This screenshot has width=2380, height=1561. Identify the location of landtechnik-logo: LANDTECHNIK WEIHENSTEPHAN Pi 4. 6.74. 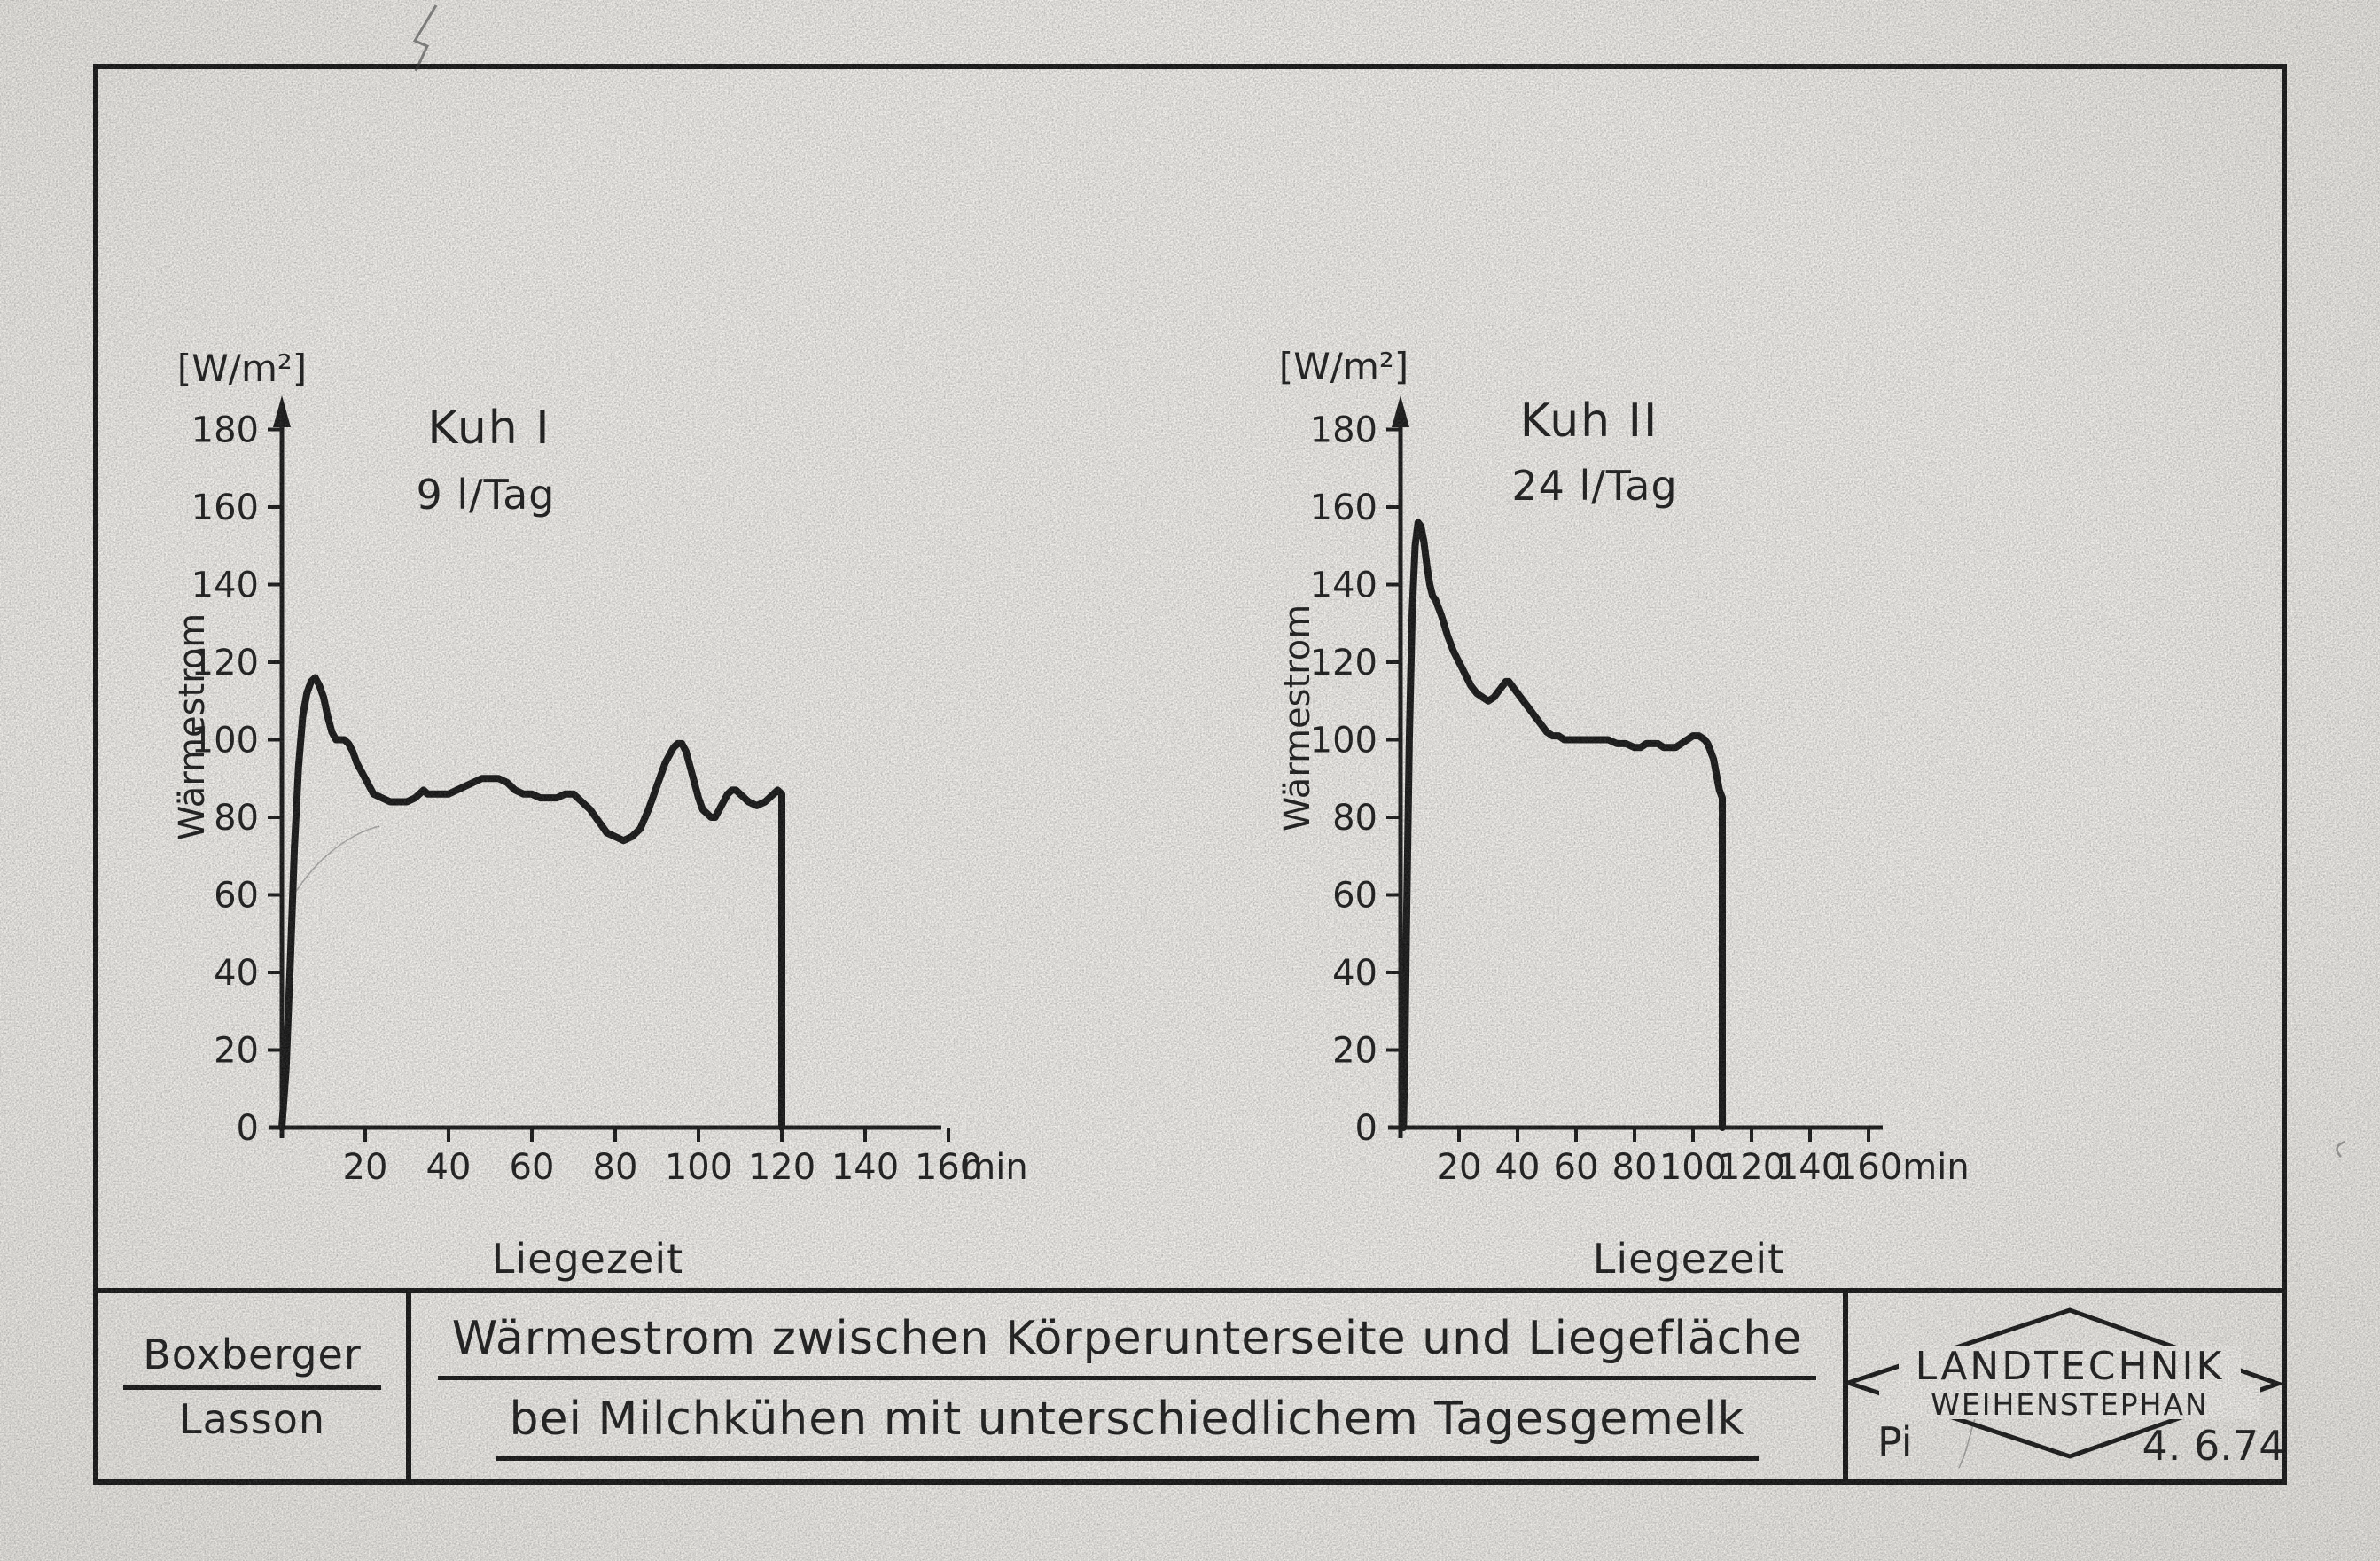
(2065, 1388).